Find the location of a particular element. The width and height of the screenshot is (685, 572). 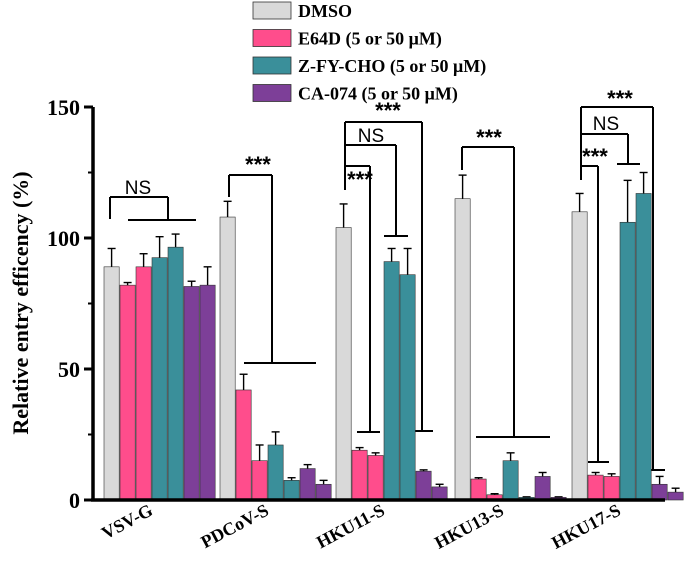

y-axis-label: Relative entry efficency (%) is located at coordinates (20, 302).